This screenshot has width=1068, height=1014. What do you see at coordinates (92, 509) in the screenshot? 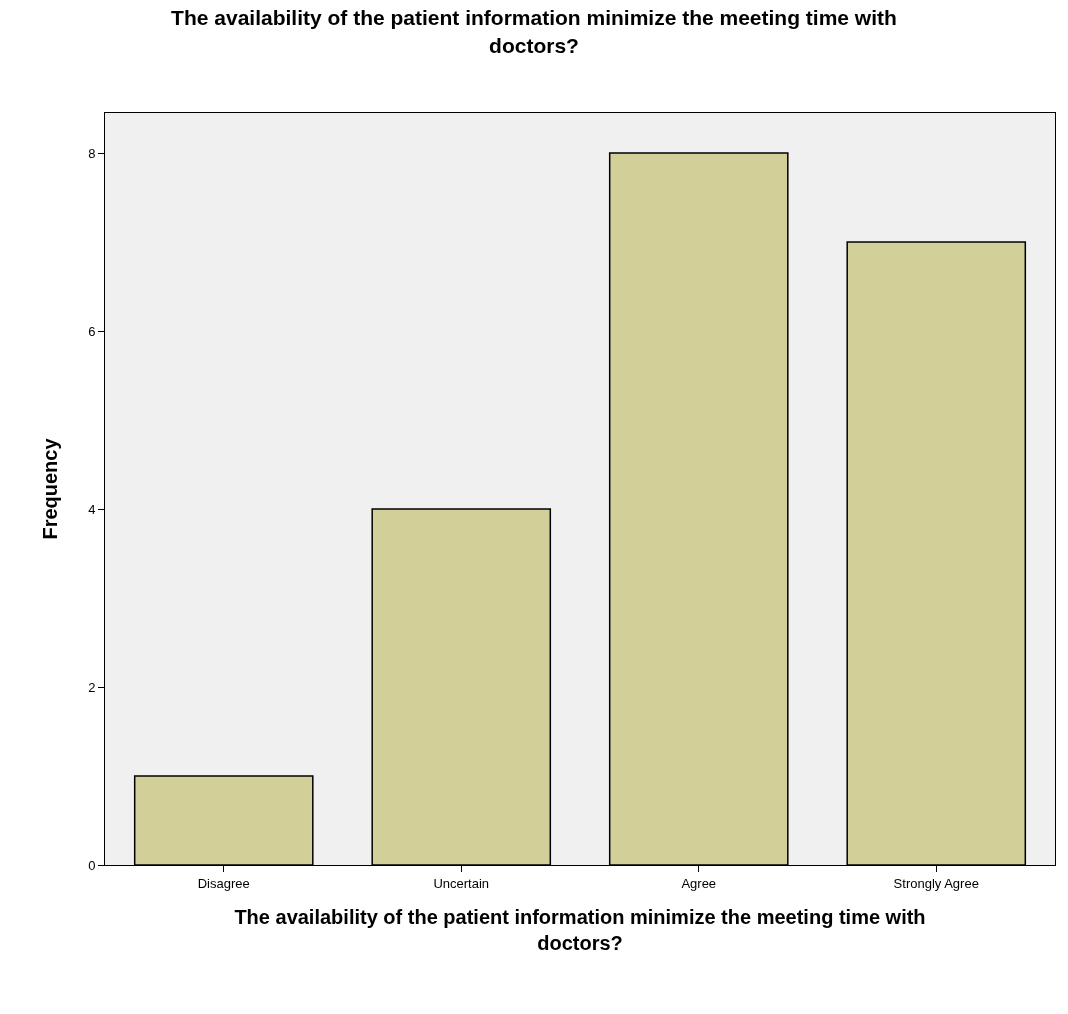
I see `y-tick-label: 4` at bounding box center [92, 509].